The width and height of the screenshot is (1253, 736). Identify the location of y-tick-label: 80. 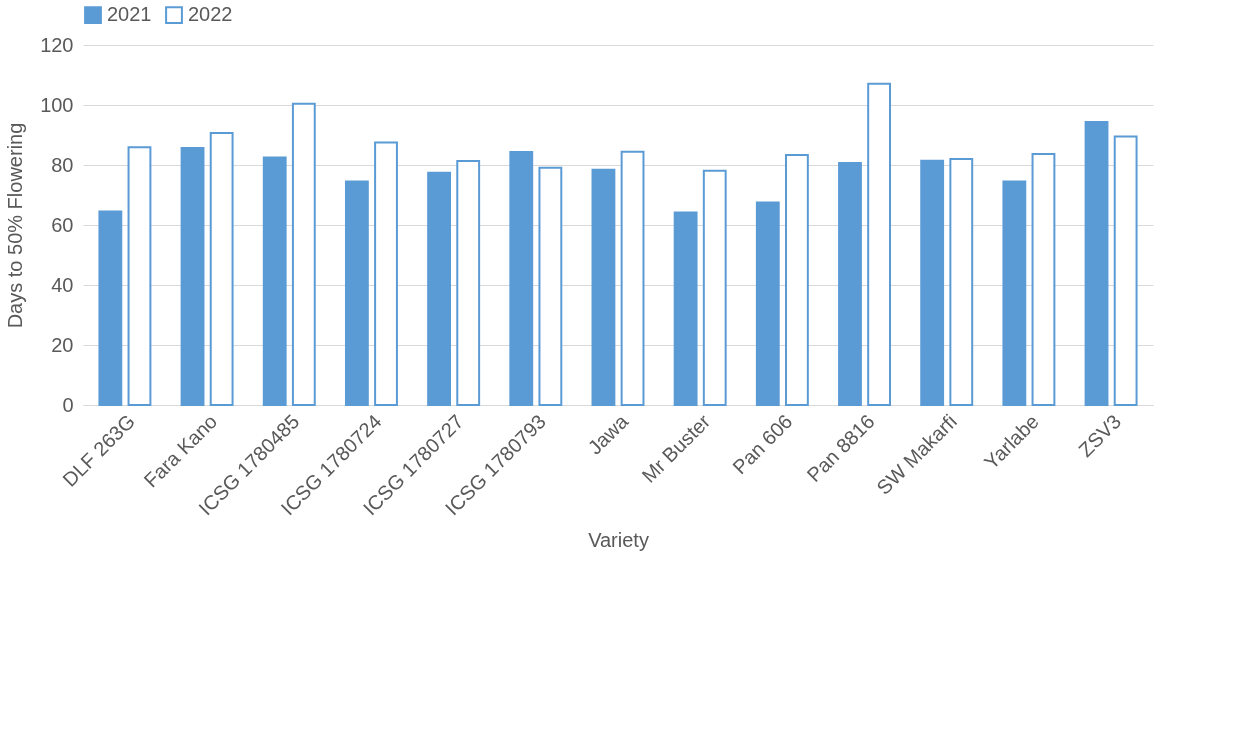
(62, 164).